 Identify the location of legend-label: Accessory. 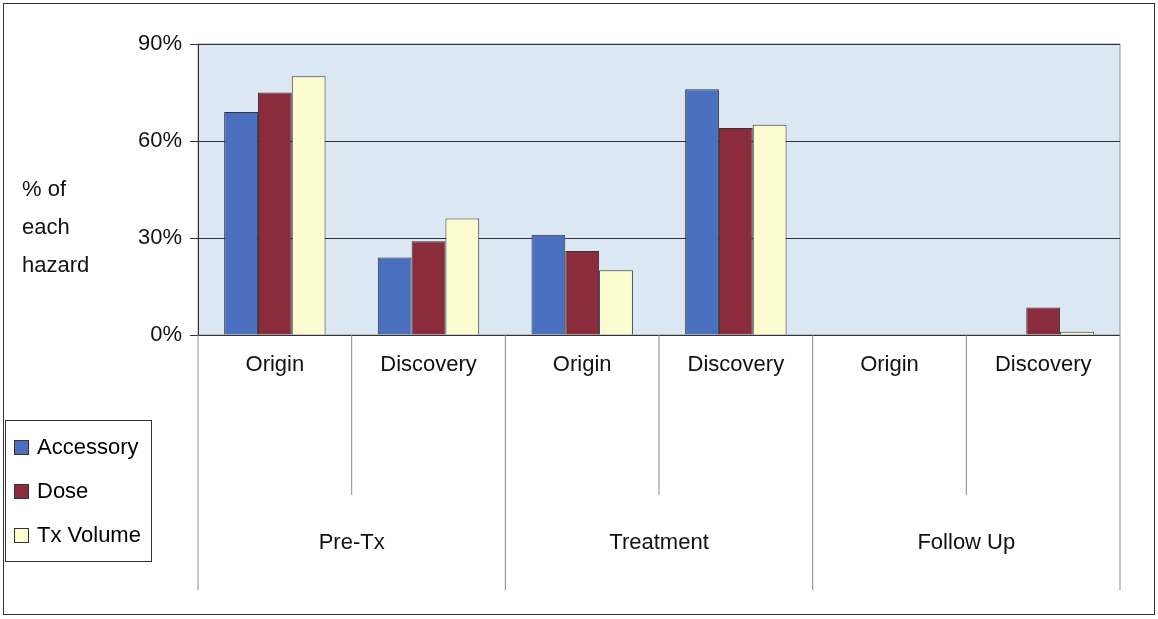
(88, 447).